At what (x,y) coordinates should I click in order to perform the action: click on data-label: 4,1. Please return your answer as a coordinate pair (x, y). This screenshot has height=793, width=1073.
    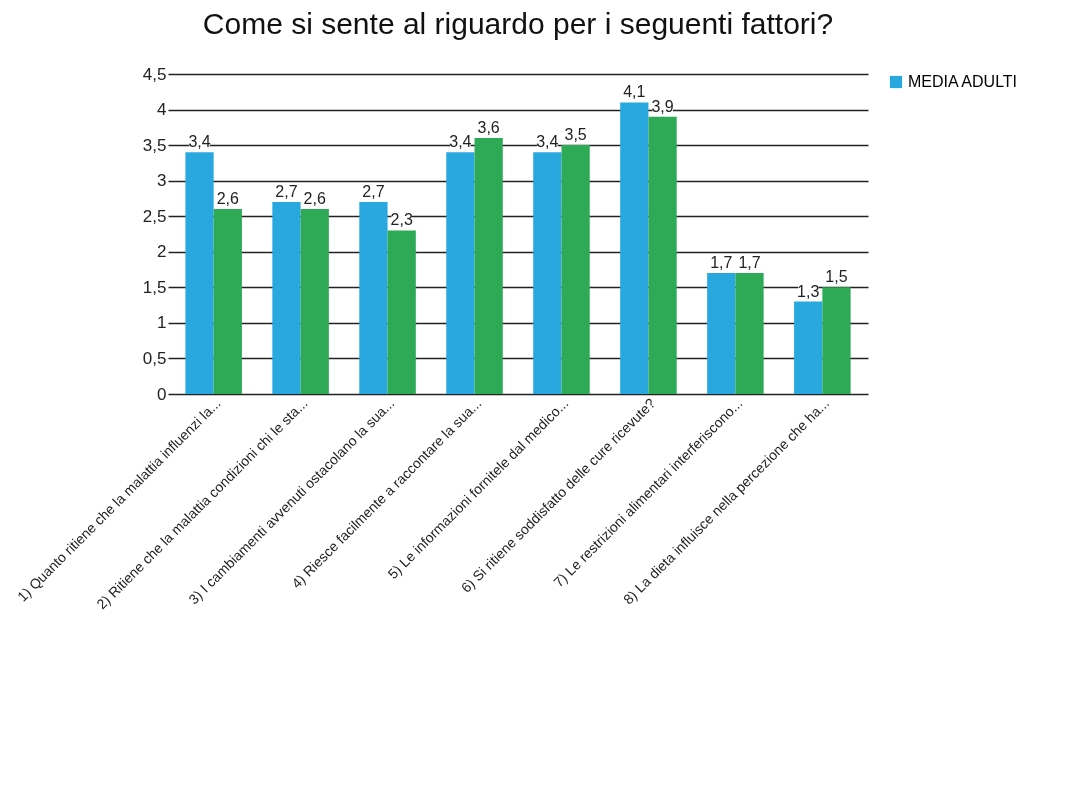
    Looking at the image, I should click on (634, 92).